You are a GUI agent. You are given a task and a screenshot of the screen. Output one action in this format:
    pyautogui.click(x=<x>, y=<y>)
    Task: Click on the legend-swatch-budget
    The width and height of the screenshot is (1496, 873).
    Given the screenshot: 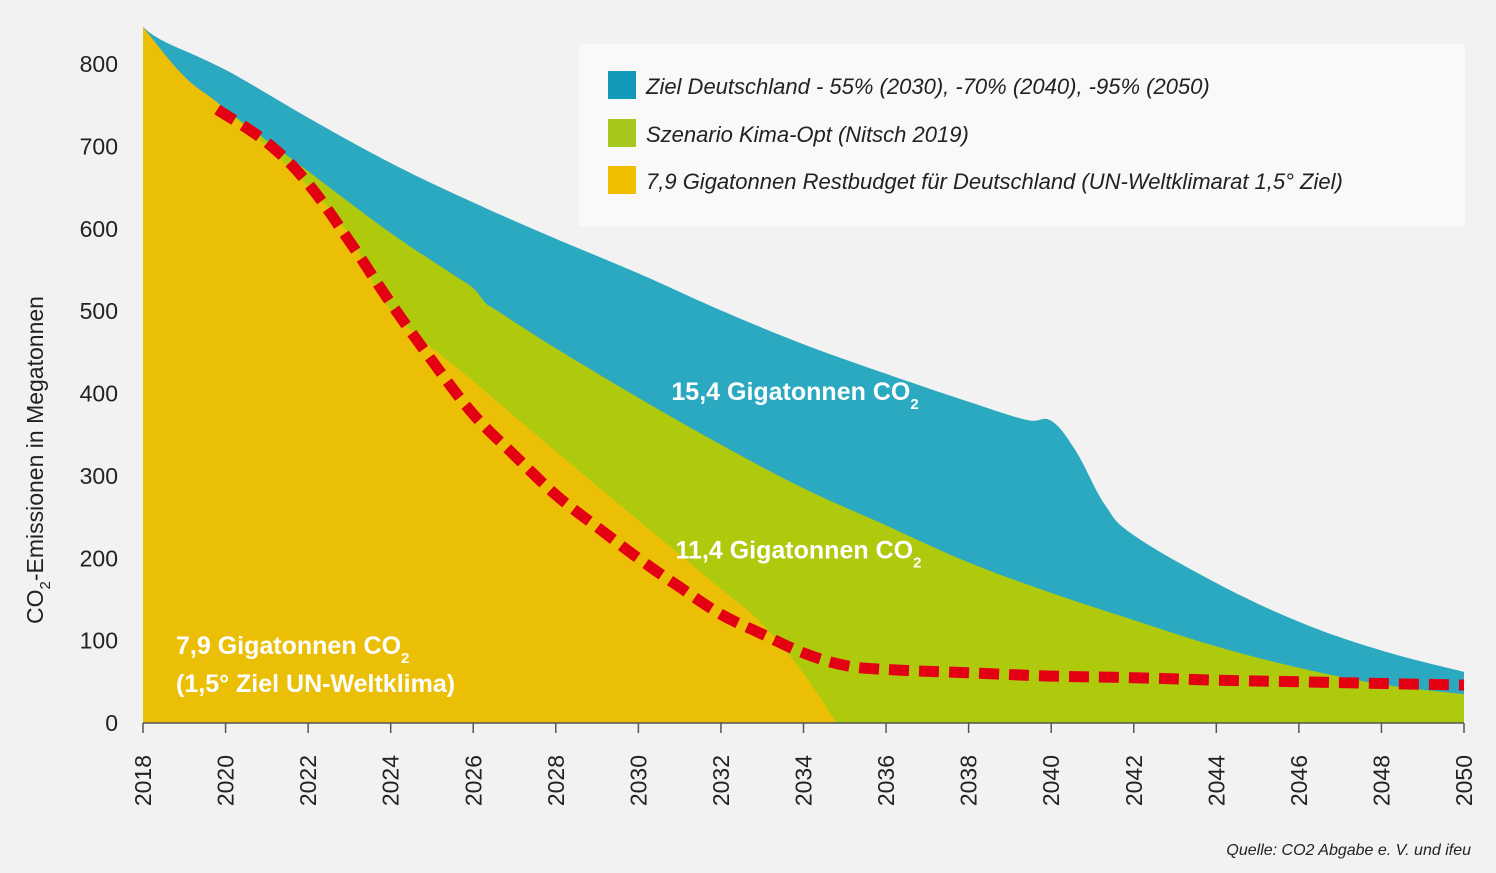 What is the action you would take?
    pyautogui.click(x=622, y=180)
    